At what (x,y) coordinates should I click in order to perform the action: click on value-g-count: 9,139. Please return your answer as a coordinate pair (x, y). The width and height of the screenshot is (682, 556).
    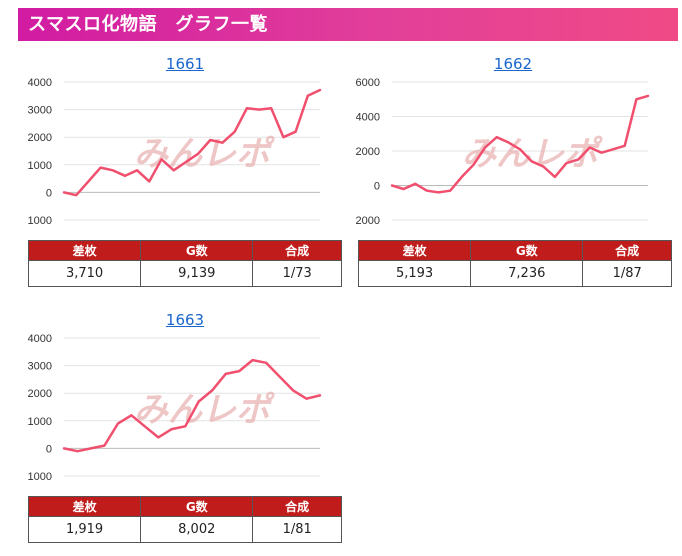
    Looking at the image, I should click on (197, 273).